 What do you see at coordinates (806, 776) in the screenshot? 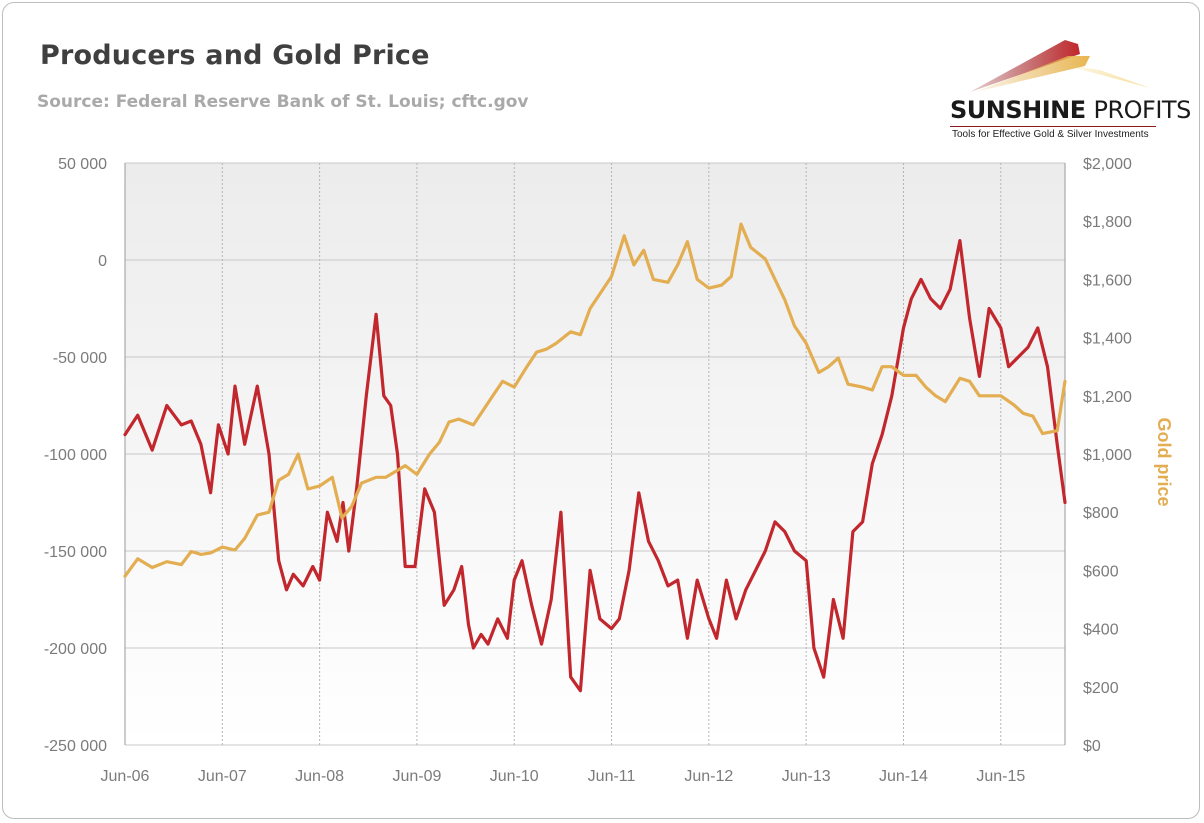
I see `x-tick-label: Jun-13` at bounding box center [806, 776].